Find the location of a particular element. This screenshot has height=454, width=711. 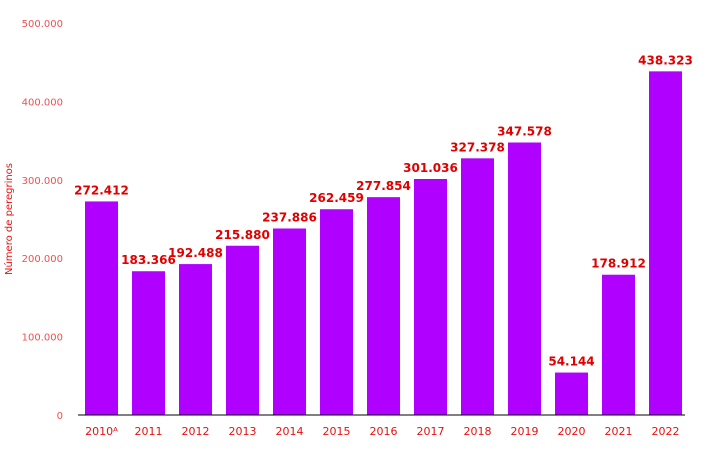

data-label: 178.912 is located at coordinates (618, 264).